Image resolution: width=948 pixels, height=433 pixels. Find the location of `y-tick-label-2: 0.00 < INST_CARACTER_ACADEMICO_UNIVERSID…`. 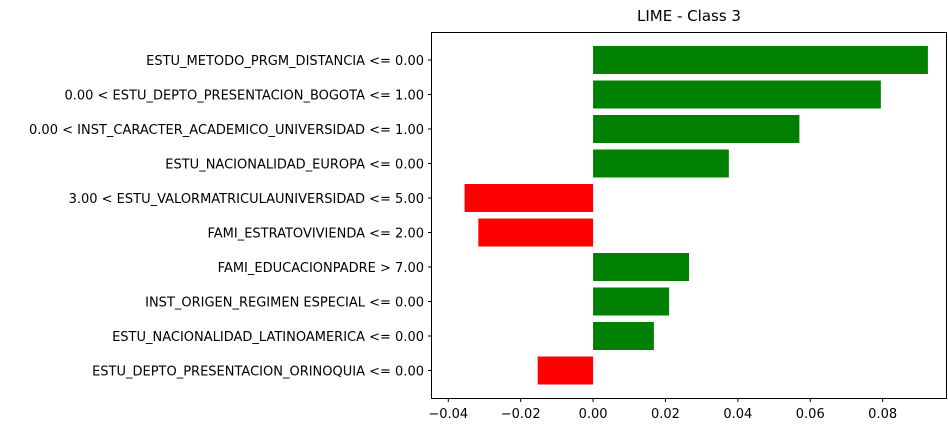

y-tick-label-2: 0.00 < INST_CARACTER_ACADEMICO_UNIVERSID… is located at coordinates (226, 130).